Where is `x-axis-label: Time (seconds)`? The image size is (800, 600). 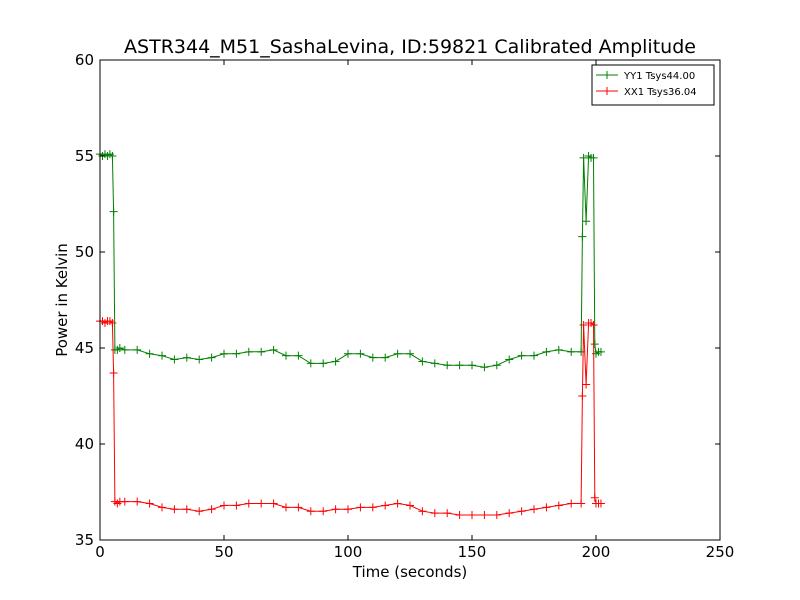
x-axis-label: Time (seconds) is located at coordinates (410, 572).